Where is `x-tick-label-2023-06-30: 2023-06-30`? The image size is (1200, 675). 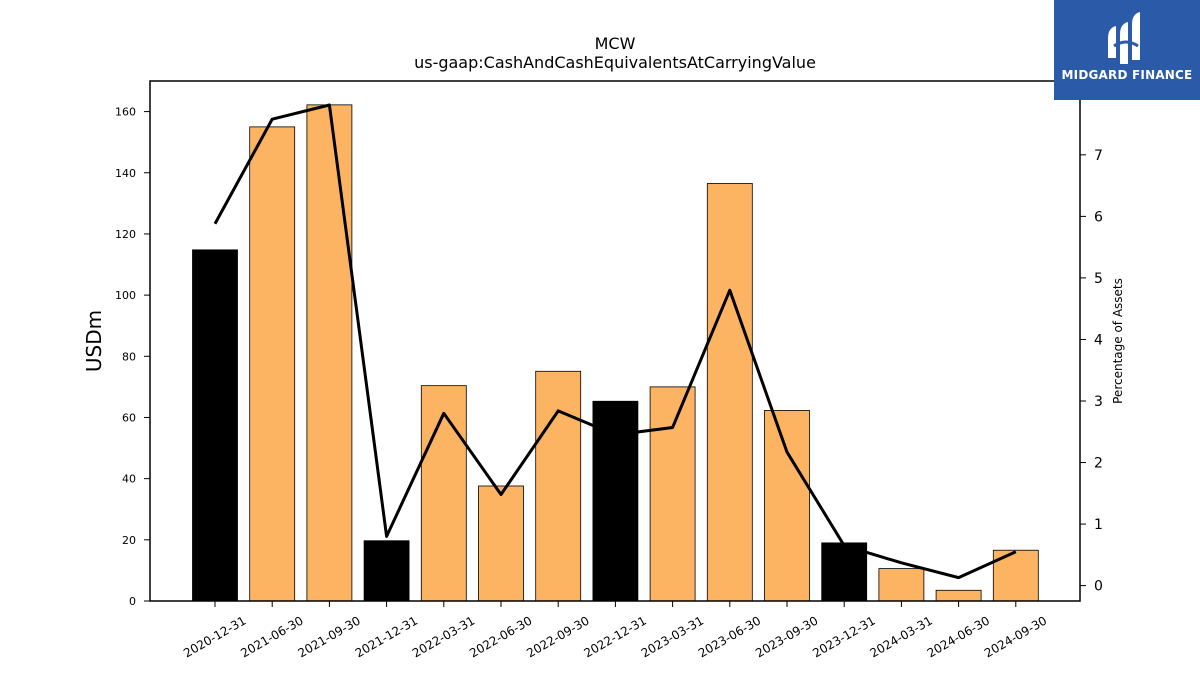
x-tick-label-2023-06-30: 2023-06-30 is located at coordinates (729, 636).